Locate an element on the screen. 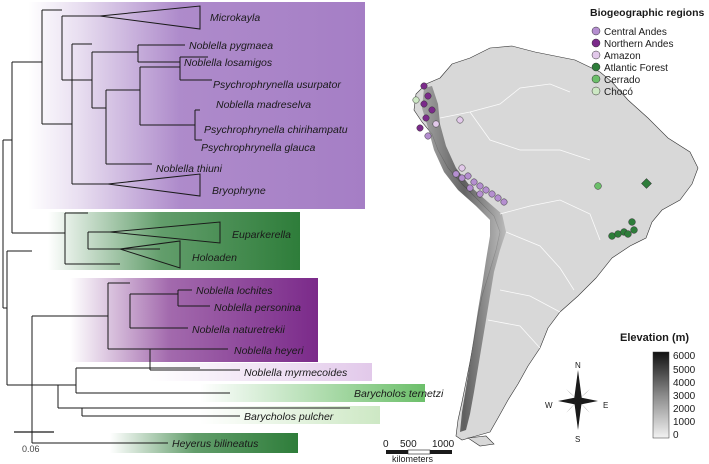  elevation-tick: 6000 is located at coordinates (684, 356).